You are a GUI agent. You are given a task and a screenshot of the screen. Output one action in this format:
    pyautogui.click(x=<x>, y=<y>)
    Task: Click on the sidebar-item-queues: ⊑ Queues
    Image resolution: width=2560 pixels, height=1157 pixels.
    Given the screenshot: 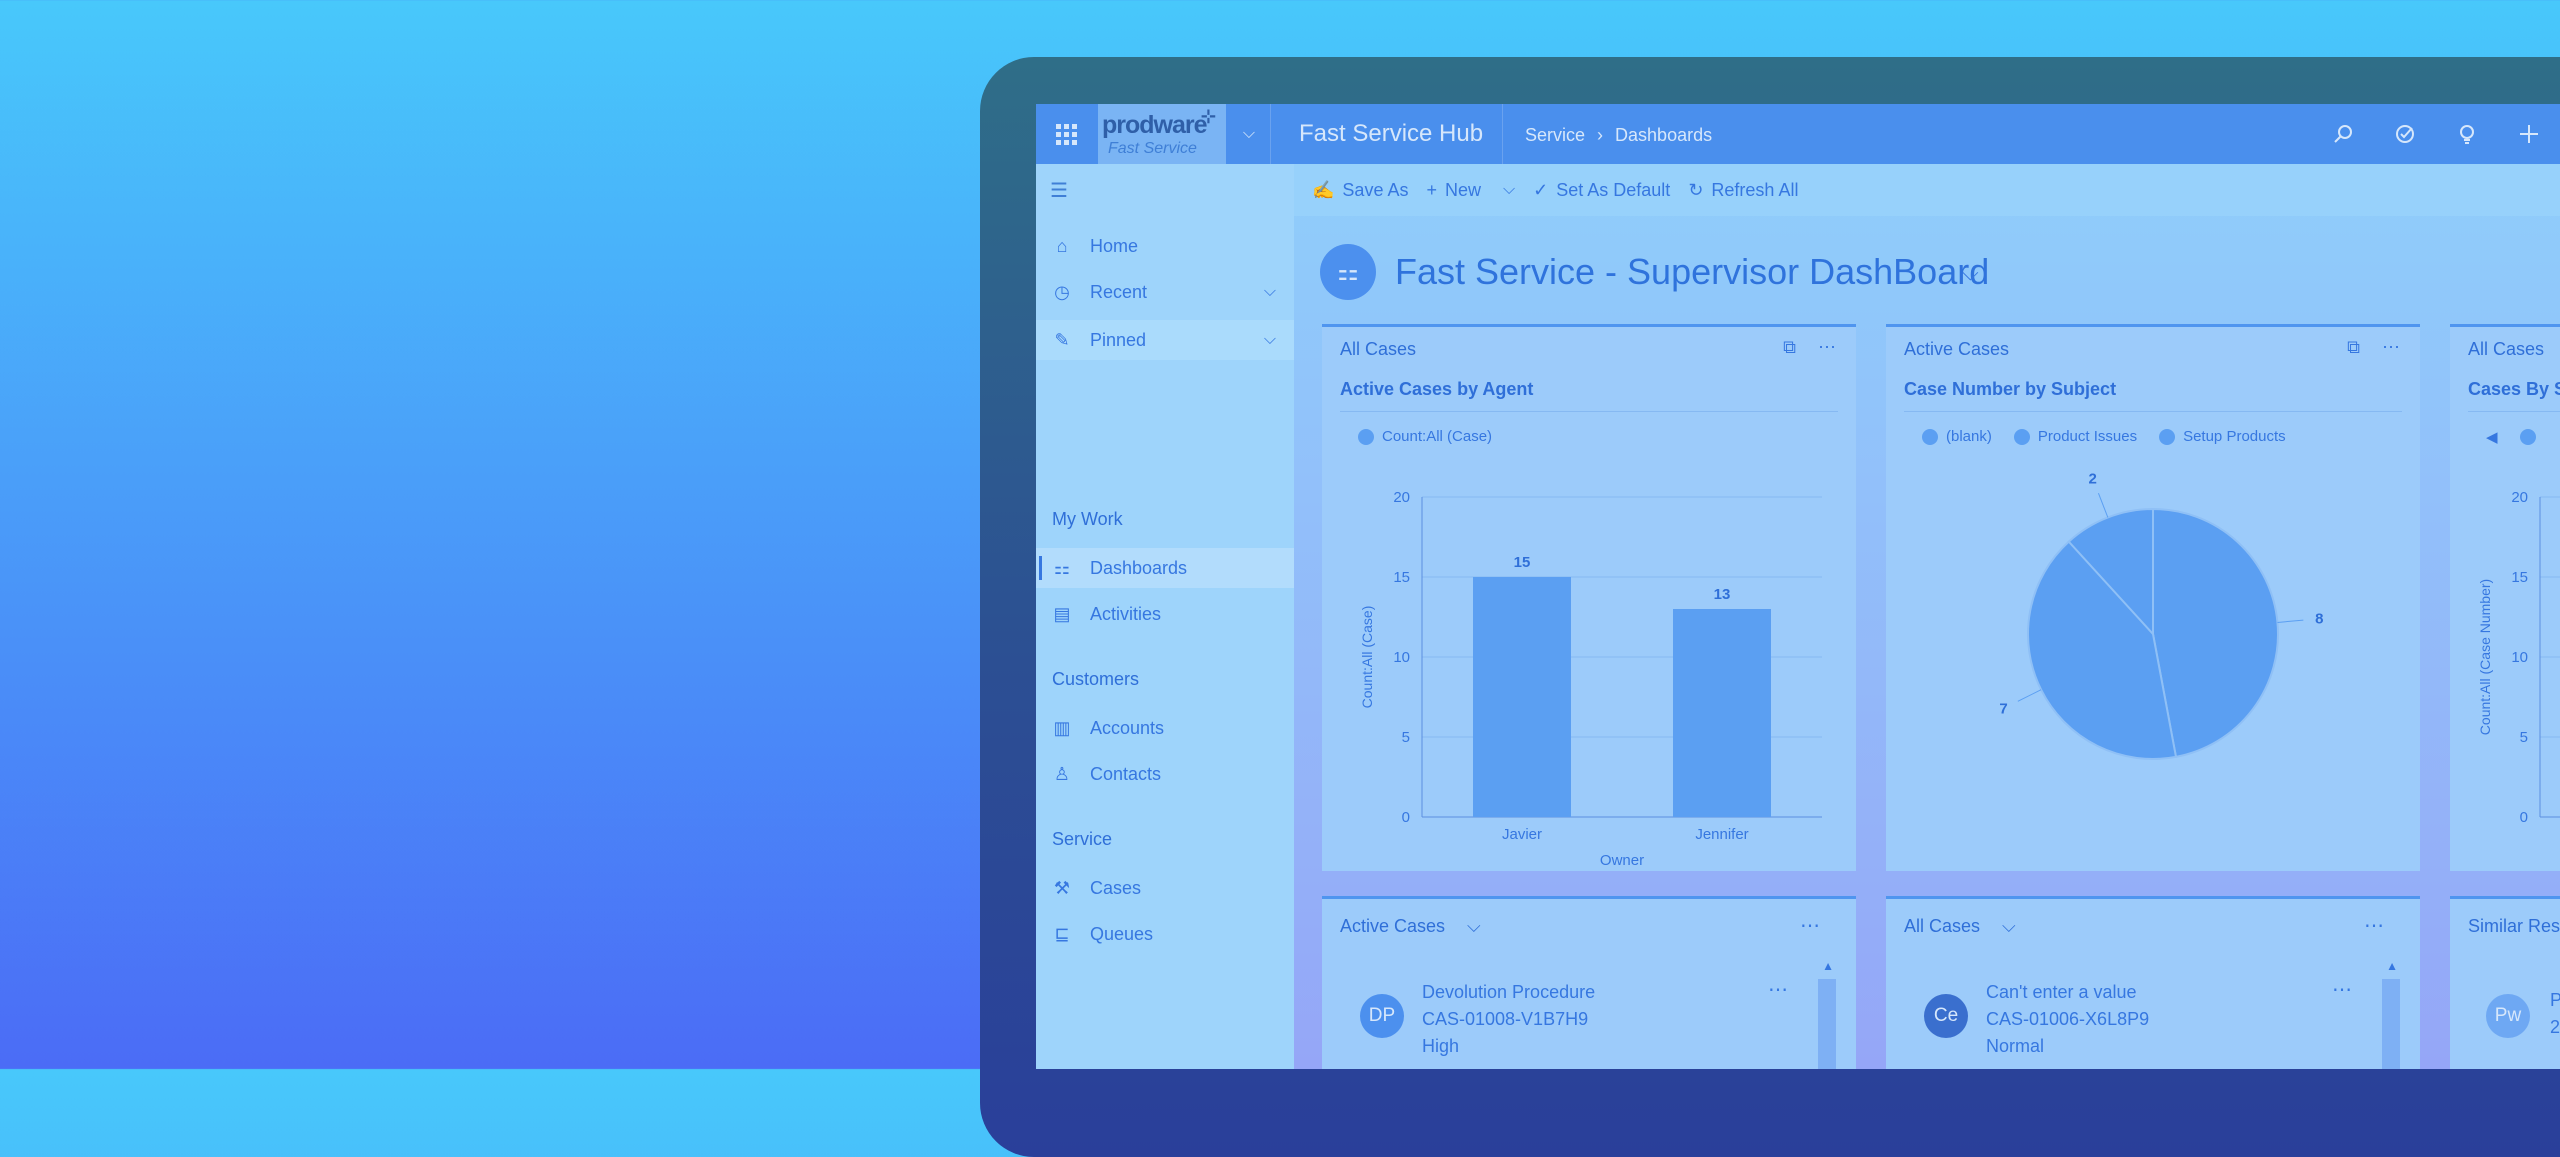 What is the action you would take?
    pyautogui.click(x=1165, y=934)
    